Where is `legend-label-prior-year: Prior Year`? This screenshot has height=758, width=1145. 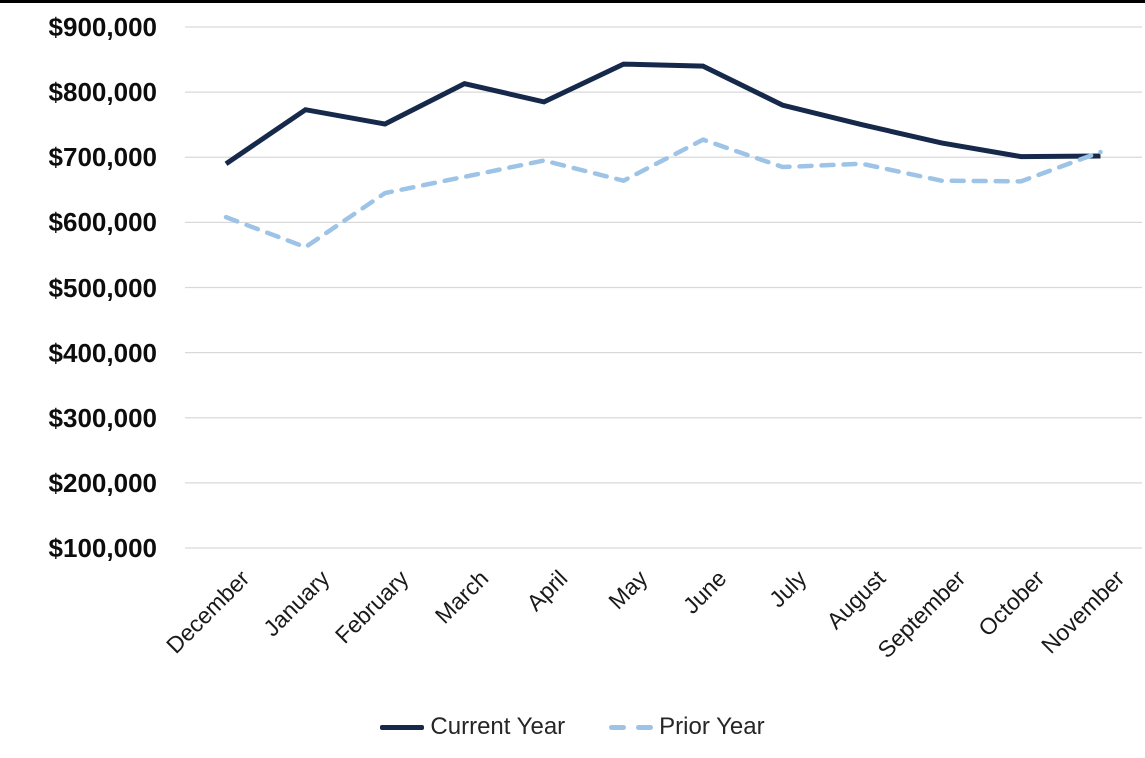
legend-label-prior-year: Prior Year is located at coordinates (712, 726).